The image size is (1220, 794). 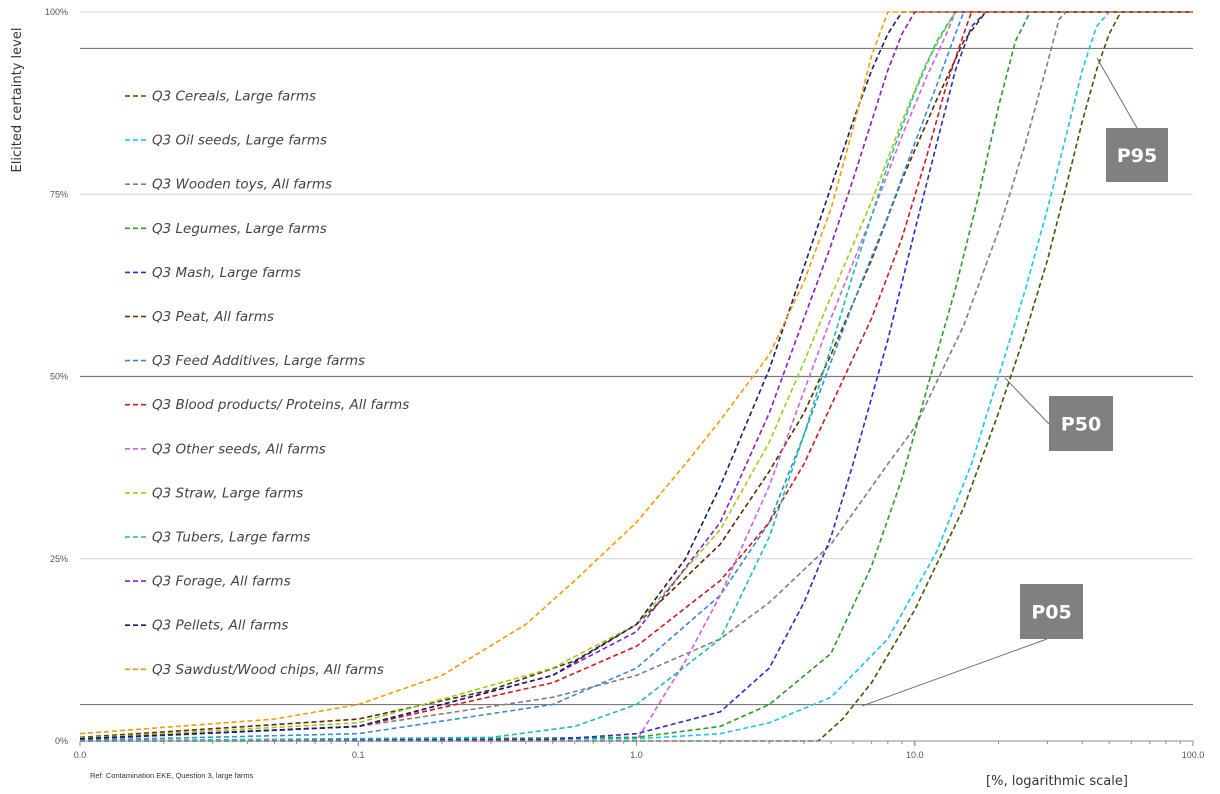 I want to click on legend-label: Q3 Oil seeds, Large farms, so click(x=239, y=141).